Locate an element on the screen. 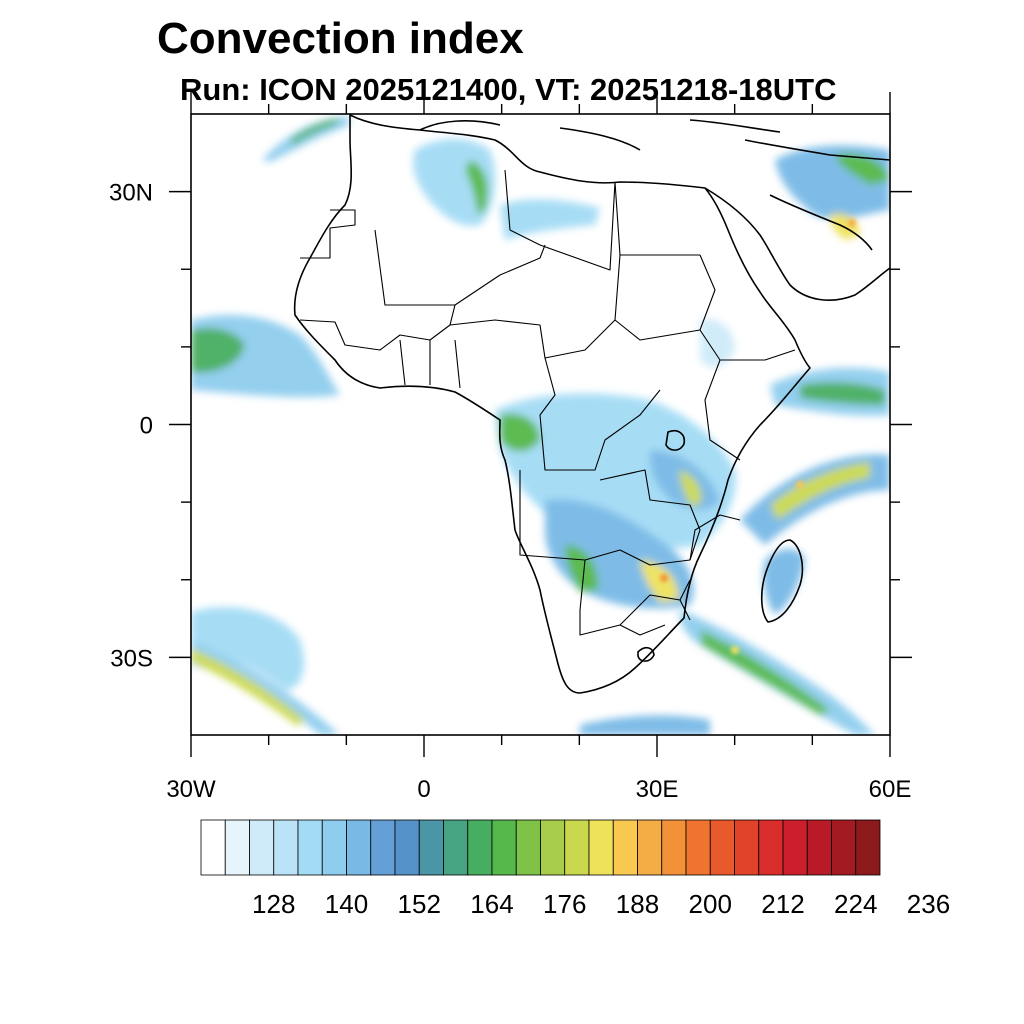  border-west-africa is located at coordinates (375, 335).